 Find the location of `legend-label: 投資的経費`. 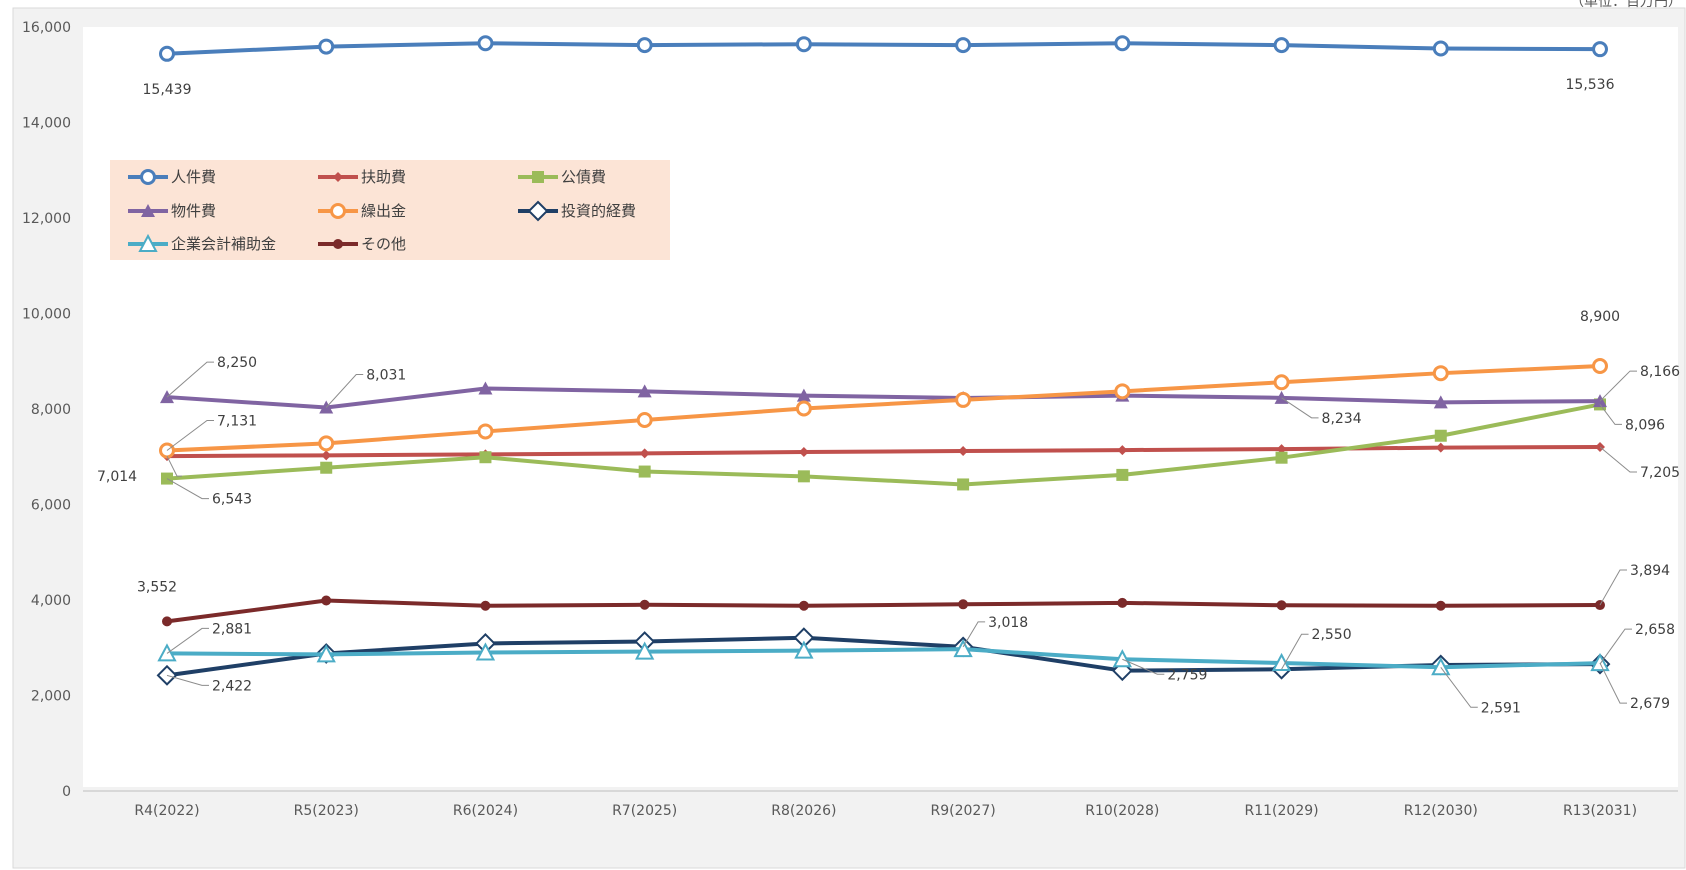

legend-label: 投資的経費 is located at coordinates (598, 211).